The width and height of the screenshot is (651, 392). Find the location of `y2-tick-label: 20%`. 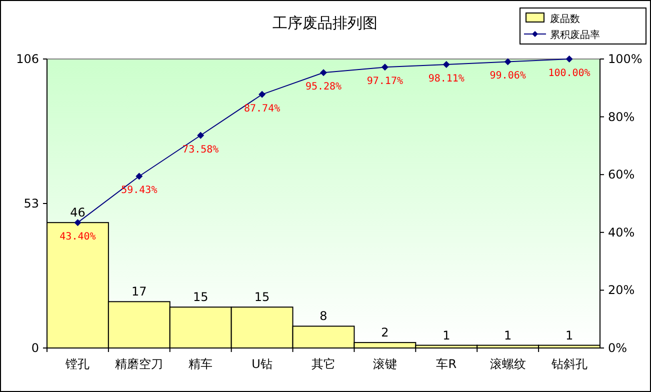

y2-tick-label: 20% is located at coordinates (621, 290).